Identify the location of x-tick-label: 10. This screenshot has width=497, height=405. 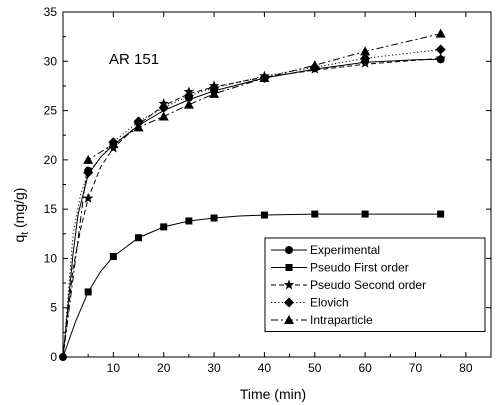
(114, 368).